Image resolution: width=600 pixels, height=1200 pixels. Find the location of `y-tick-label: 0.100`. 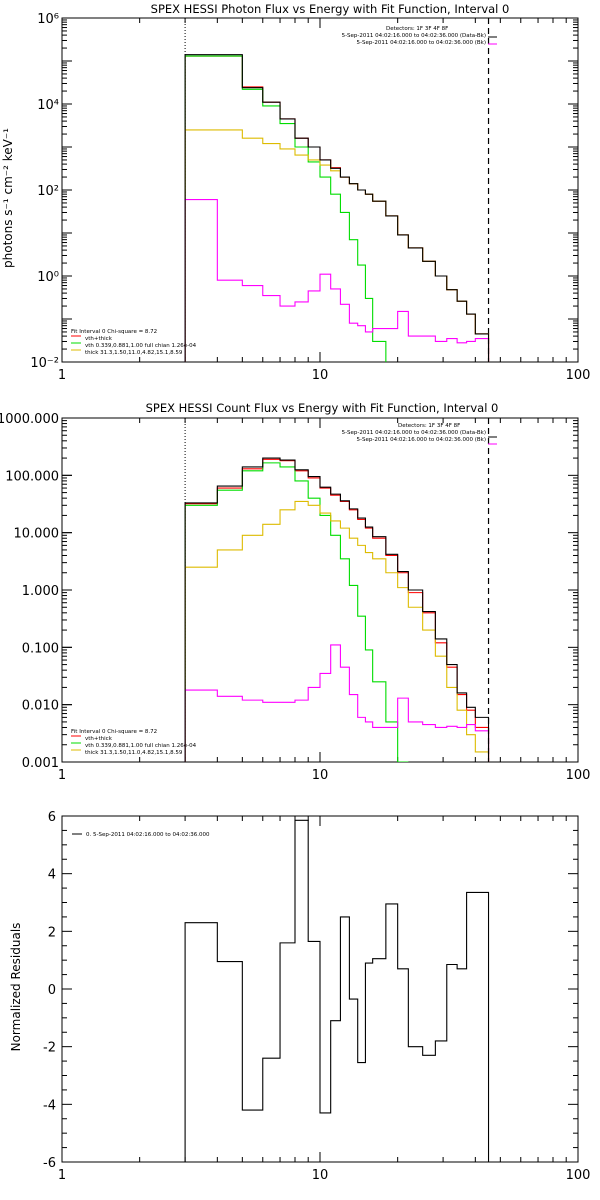

y-tick-label: 0.100 is located at coordinates (40, 648).